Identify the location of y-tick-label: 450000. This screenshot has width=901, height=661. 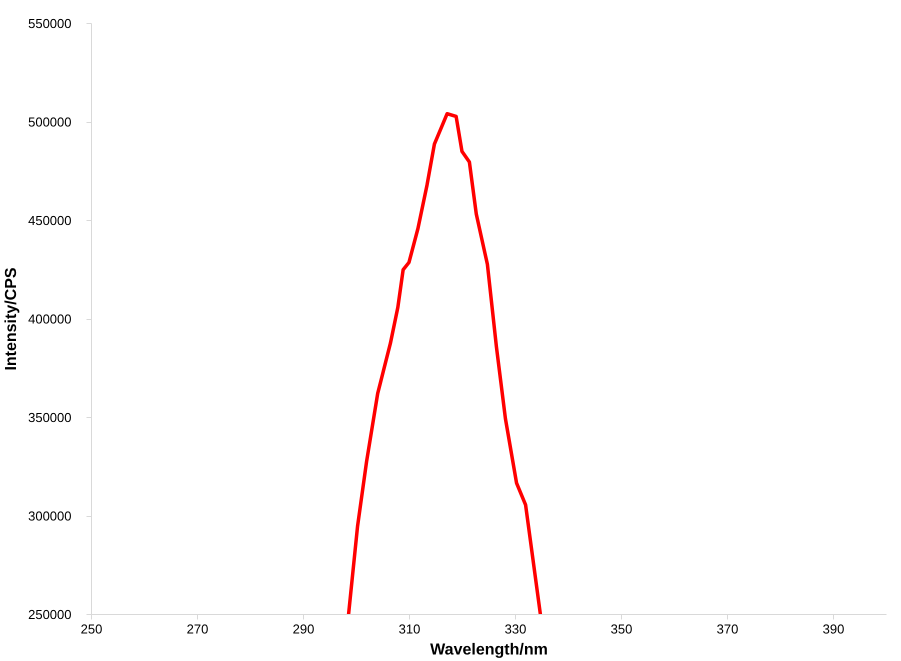
(50, 220).